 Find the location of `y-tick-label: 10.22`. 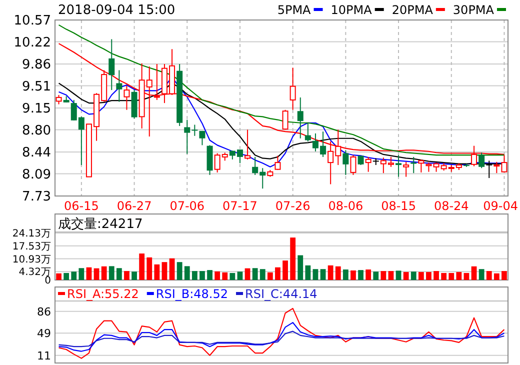

y-tick-label: 10.22 is located at coordinates (32, 42).